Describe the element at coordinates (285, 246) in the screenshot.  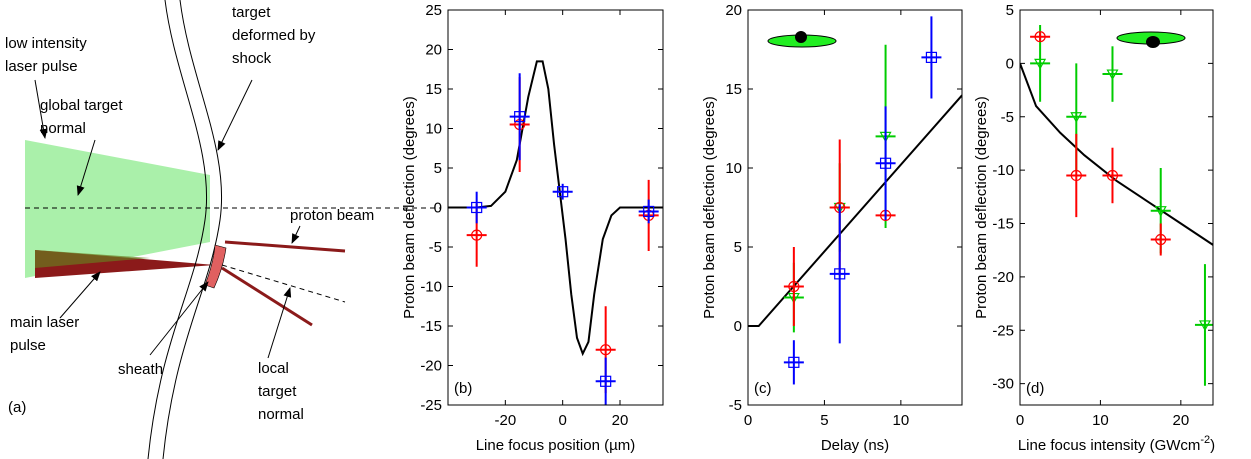
I see `proton-beam` at that location.